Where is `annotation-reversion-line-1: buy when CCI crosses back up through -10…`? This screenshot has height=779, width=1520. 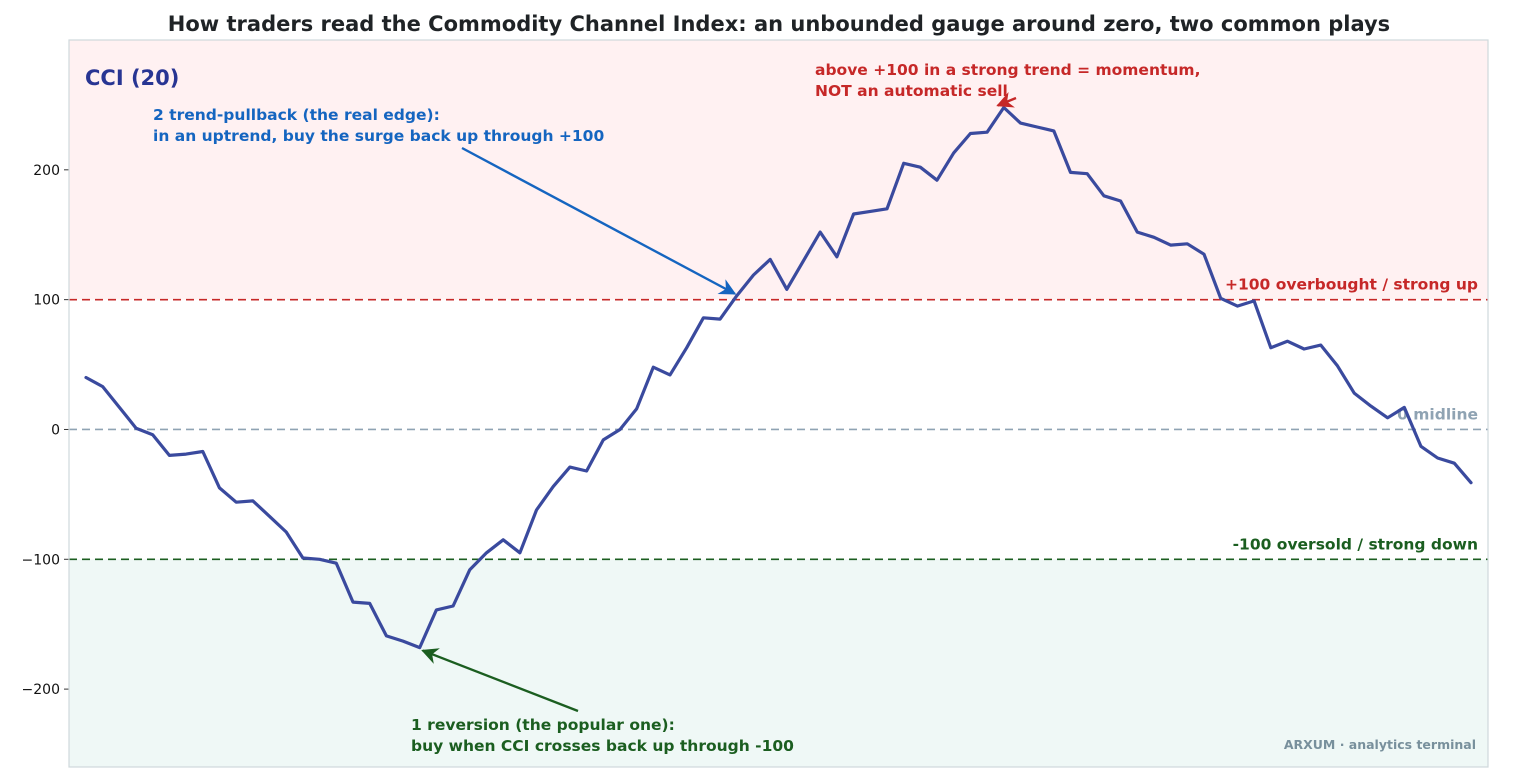 annotation-reversion-line-1: buy when CCI crosses back up through -10… is located at coordinates (602, 746).